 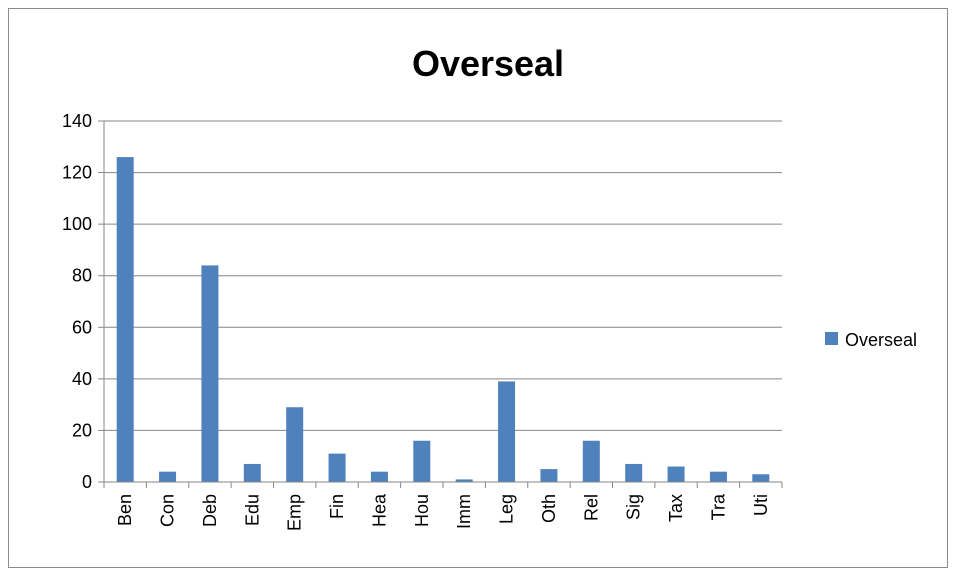 What do you see at coordinates (718, 506) in the screenshot?
I see `x-tick-label: Tra` at bounding box center [718, 506].